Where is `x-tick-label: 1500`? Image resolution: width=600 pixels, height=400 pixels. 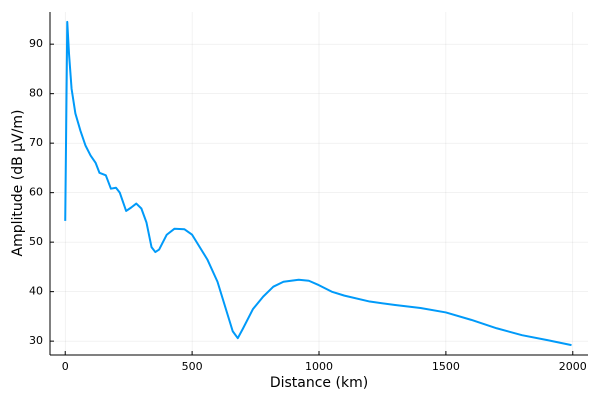 x-tick-label: 1500 is located at coordinates (446, 366).